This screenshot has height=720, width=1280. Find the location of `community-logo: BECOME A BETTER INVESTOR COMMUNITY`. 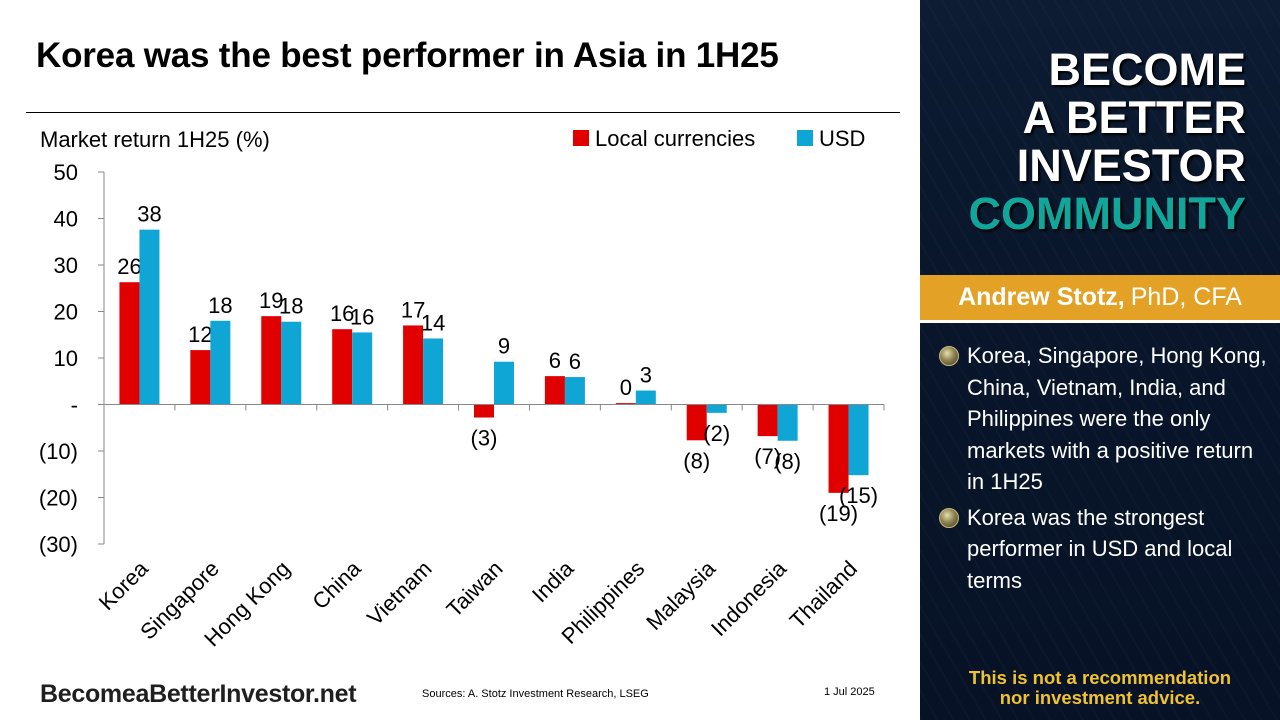

community-logo: BECOME A BETTER INVESTOR COMMUNITY is located at coordinates (1107, 142).